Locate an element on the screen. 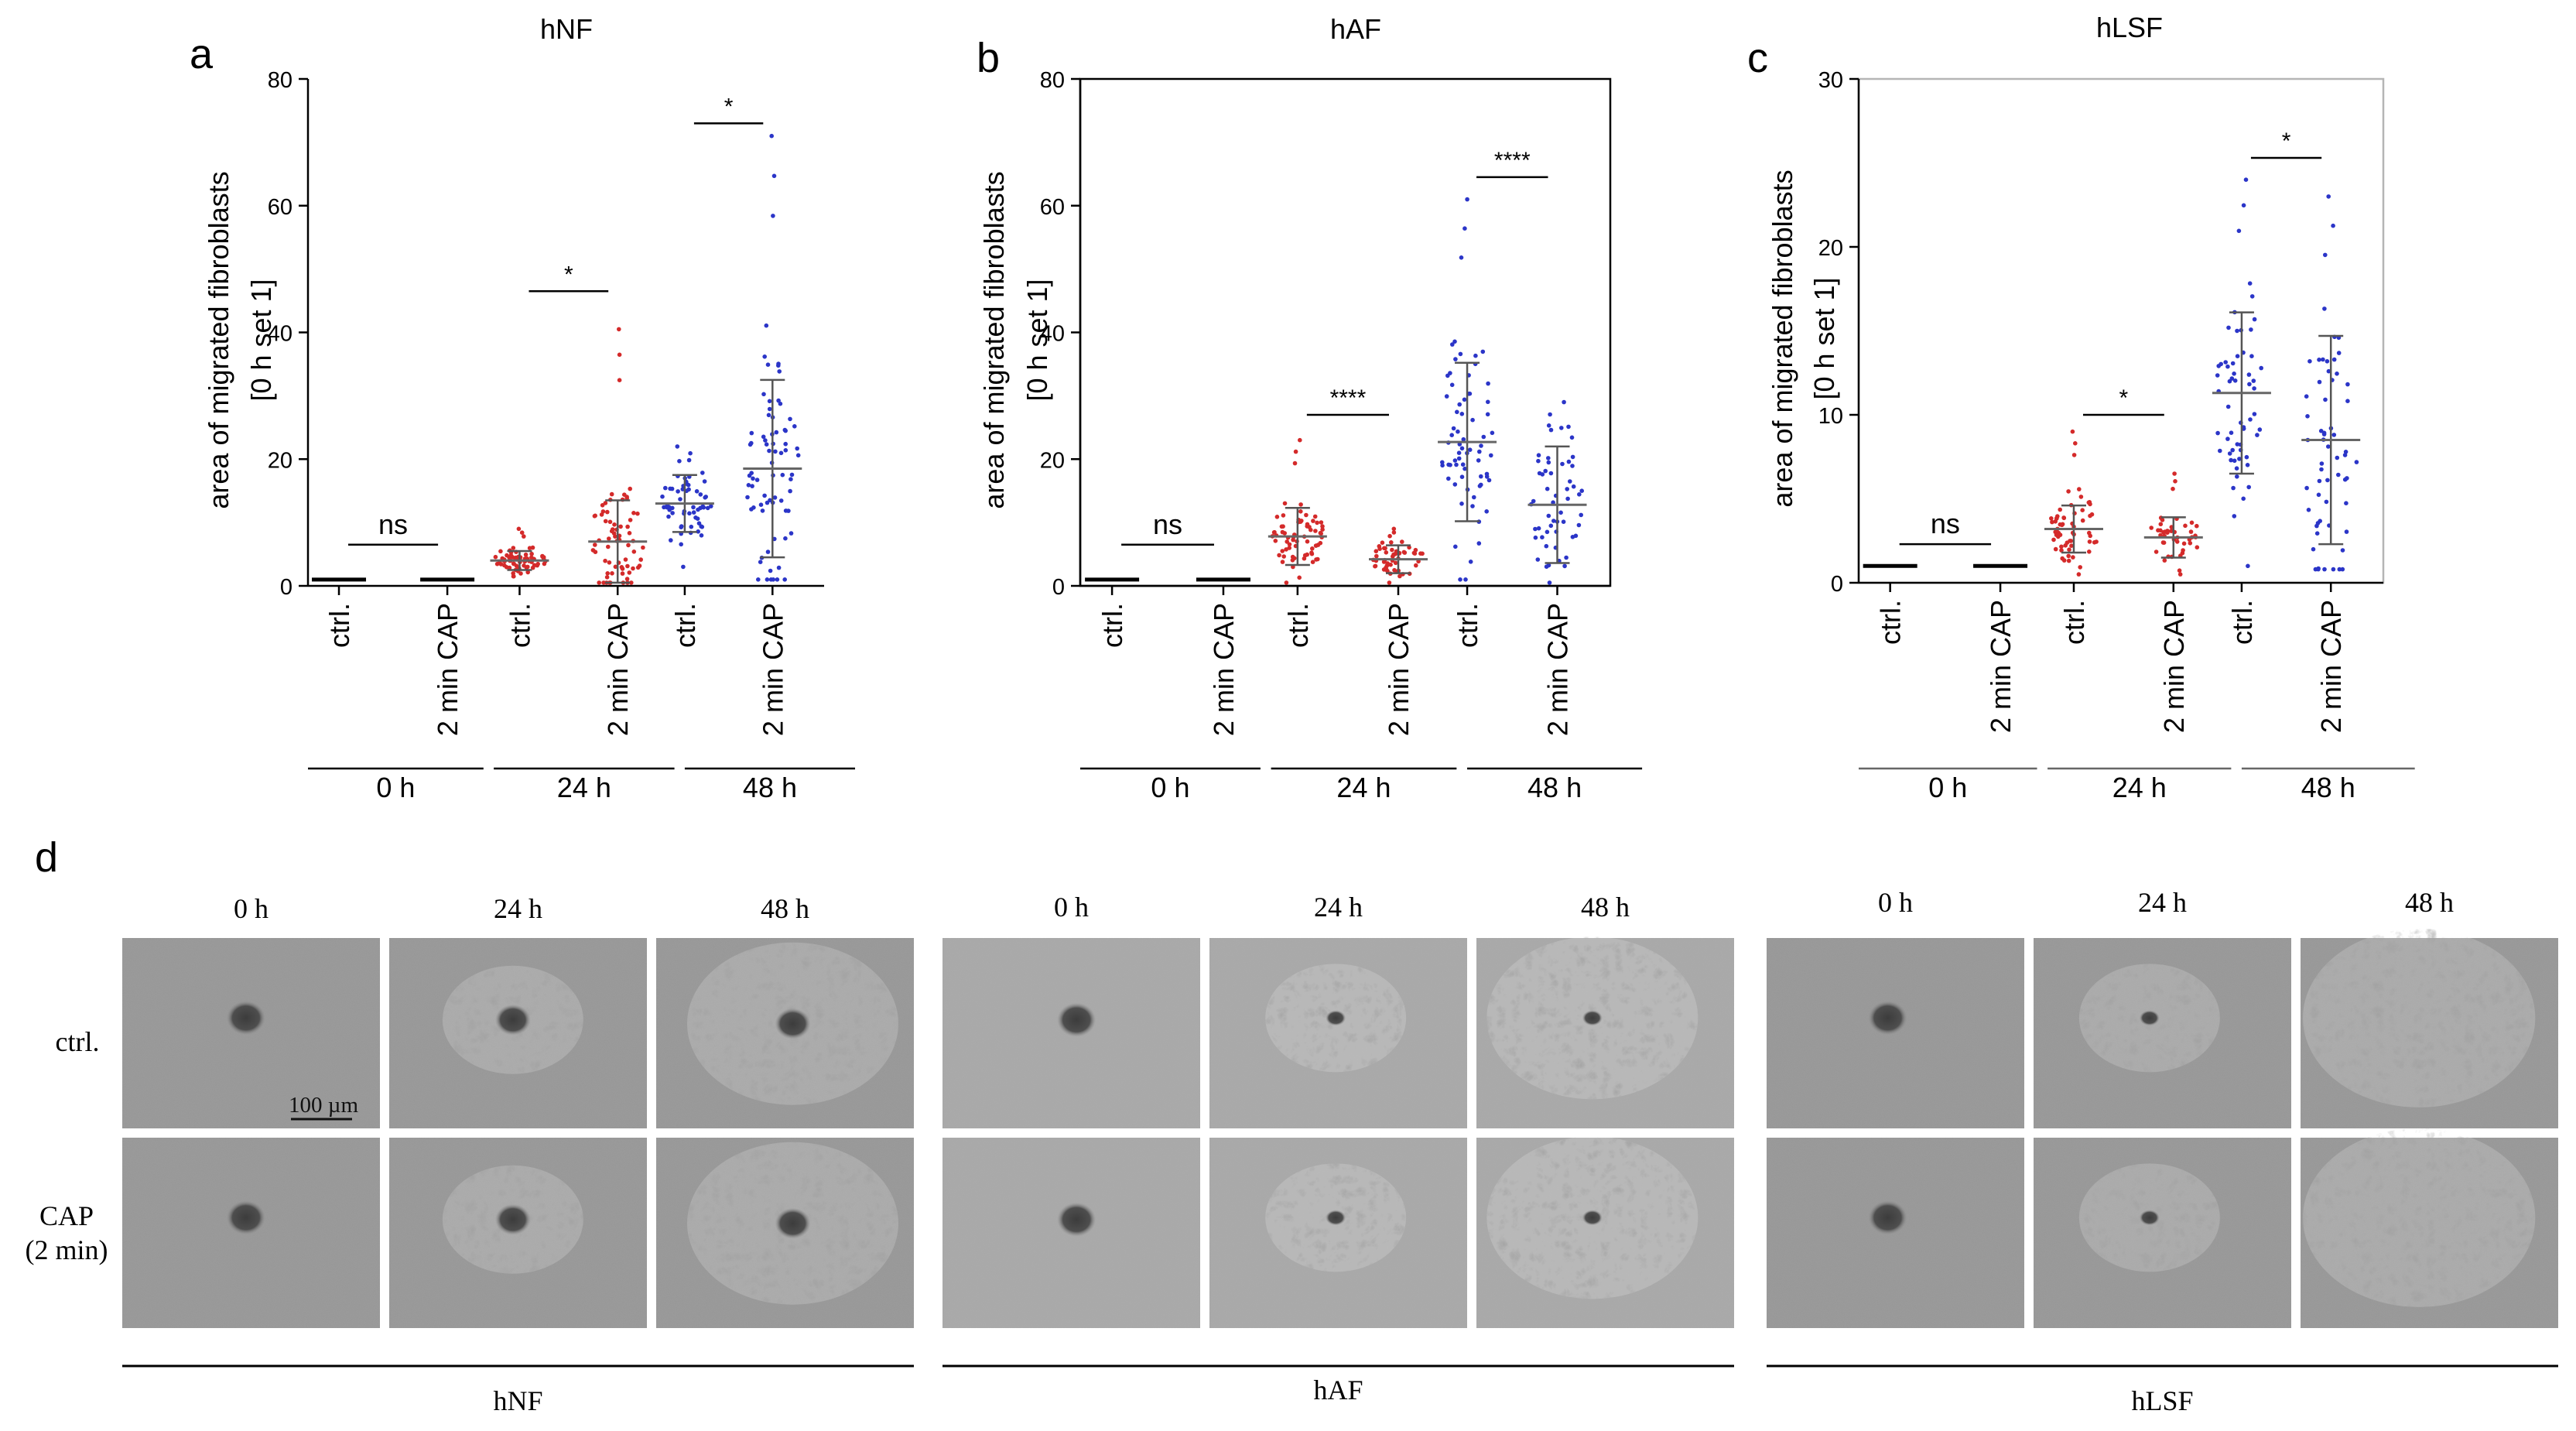 Image resolution: width=2576 pixels, height=1431 pixels. timepoint-label: 0 h is located at coordinates (1170, 787).